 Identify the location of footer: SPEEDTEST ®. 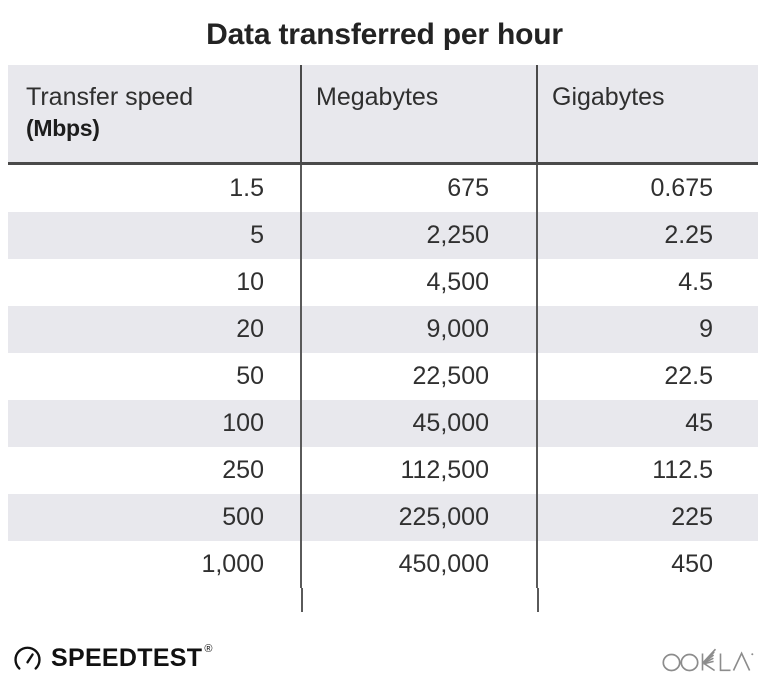
(384, 662).